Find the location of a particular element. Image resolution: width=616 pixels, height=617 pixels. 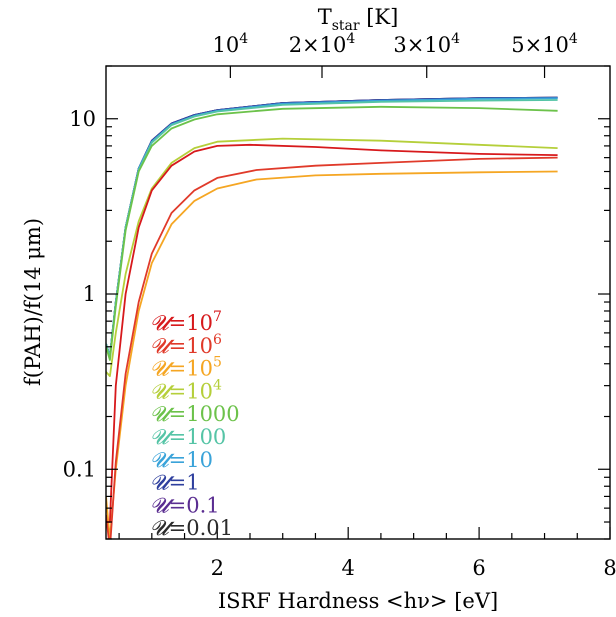

top-axis-label: Tstar [K] is located at coordinates (358, 19).